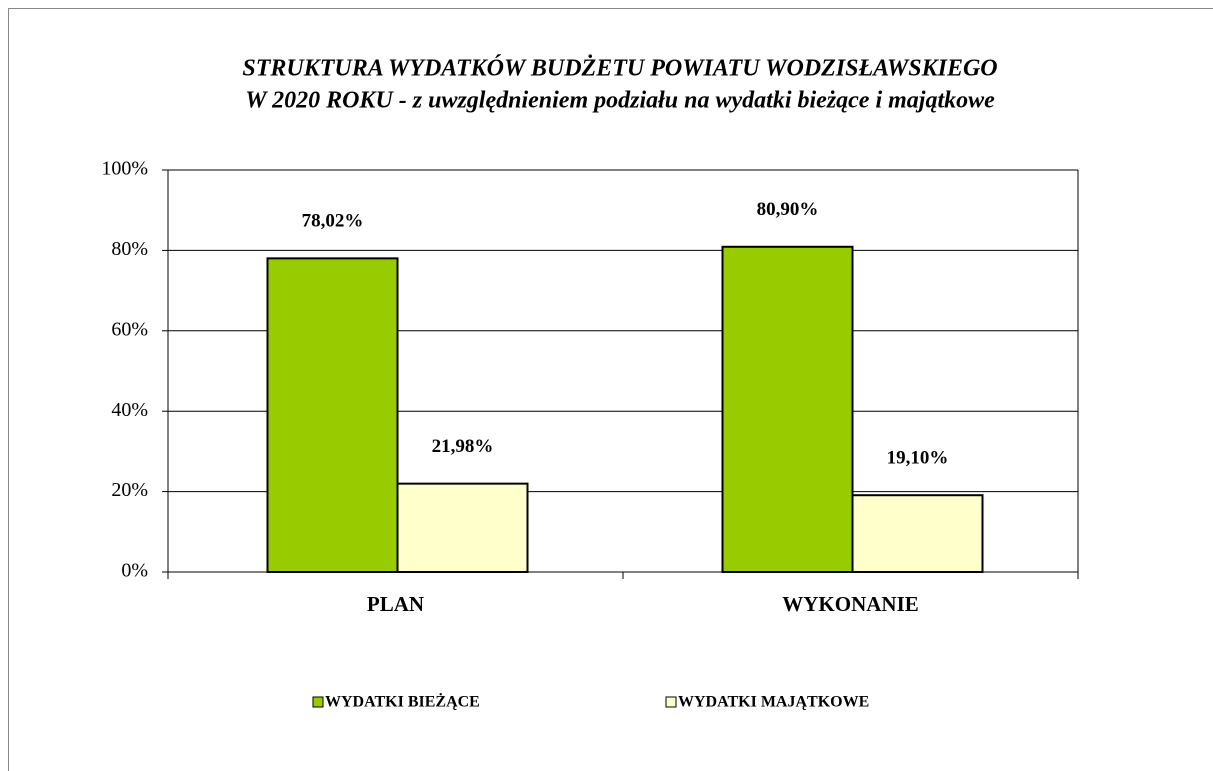 The width and height of the screenshot is (1213, 771). I want to click on value-label: 21,98%, so click(463, 446).